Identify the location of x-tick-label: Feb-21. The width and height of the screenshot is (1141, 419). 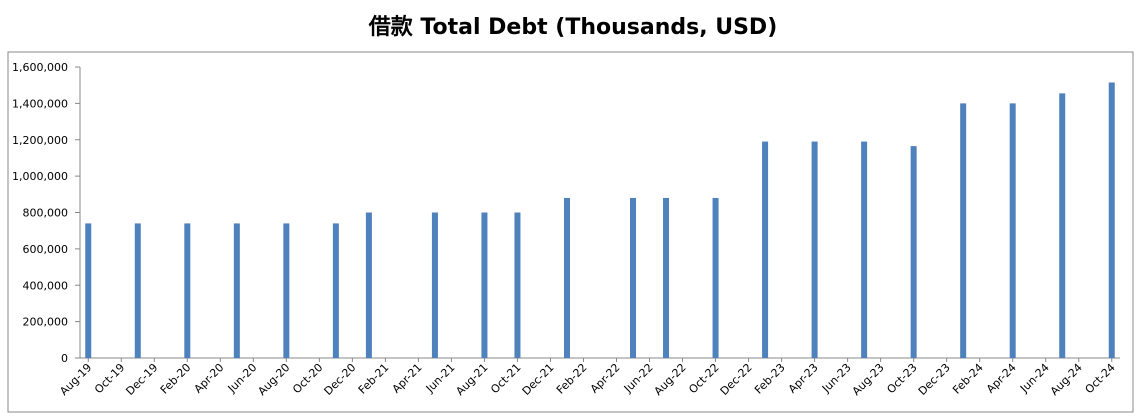
(374, 379).